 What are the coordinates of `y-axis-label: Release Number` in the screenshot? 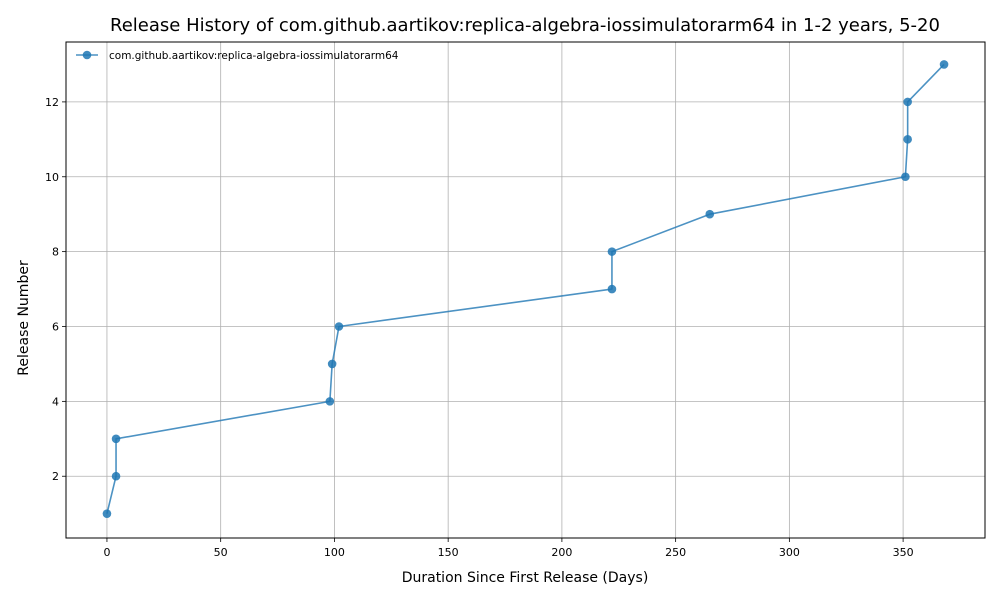 It's located at (24, 318).